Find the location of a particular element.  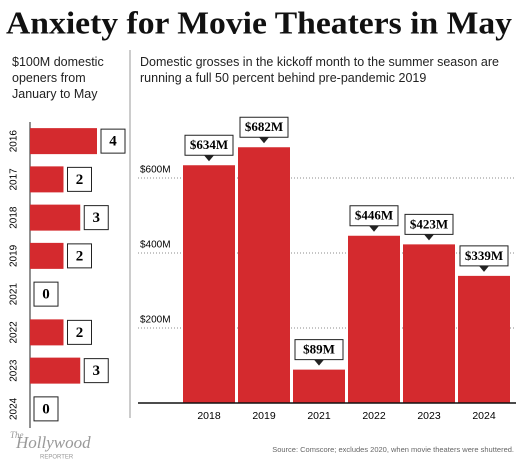

x-tick-label: 2019 is located at coordinates (264, 416).